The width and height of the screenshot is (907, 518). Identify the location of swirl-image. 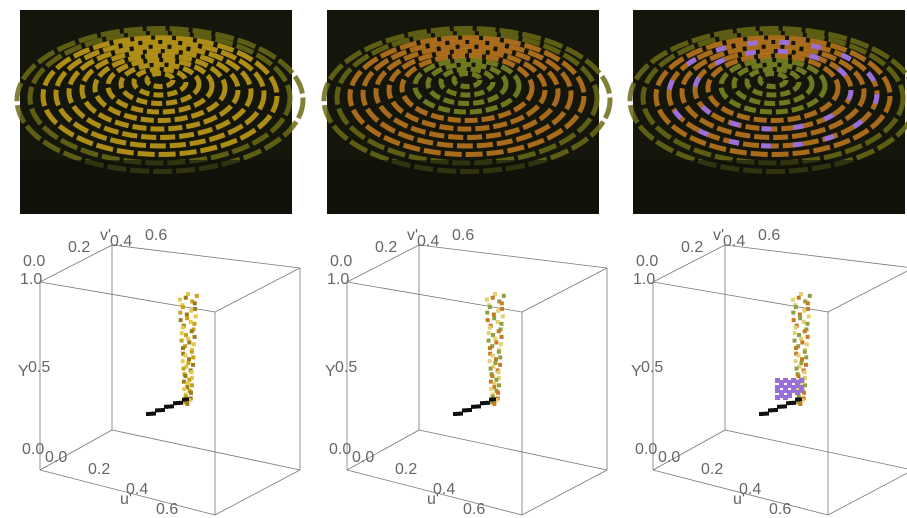
(467, 112).